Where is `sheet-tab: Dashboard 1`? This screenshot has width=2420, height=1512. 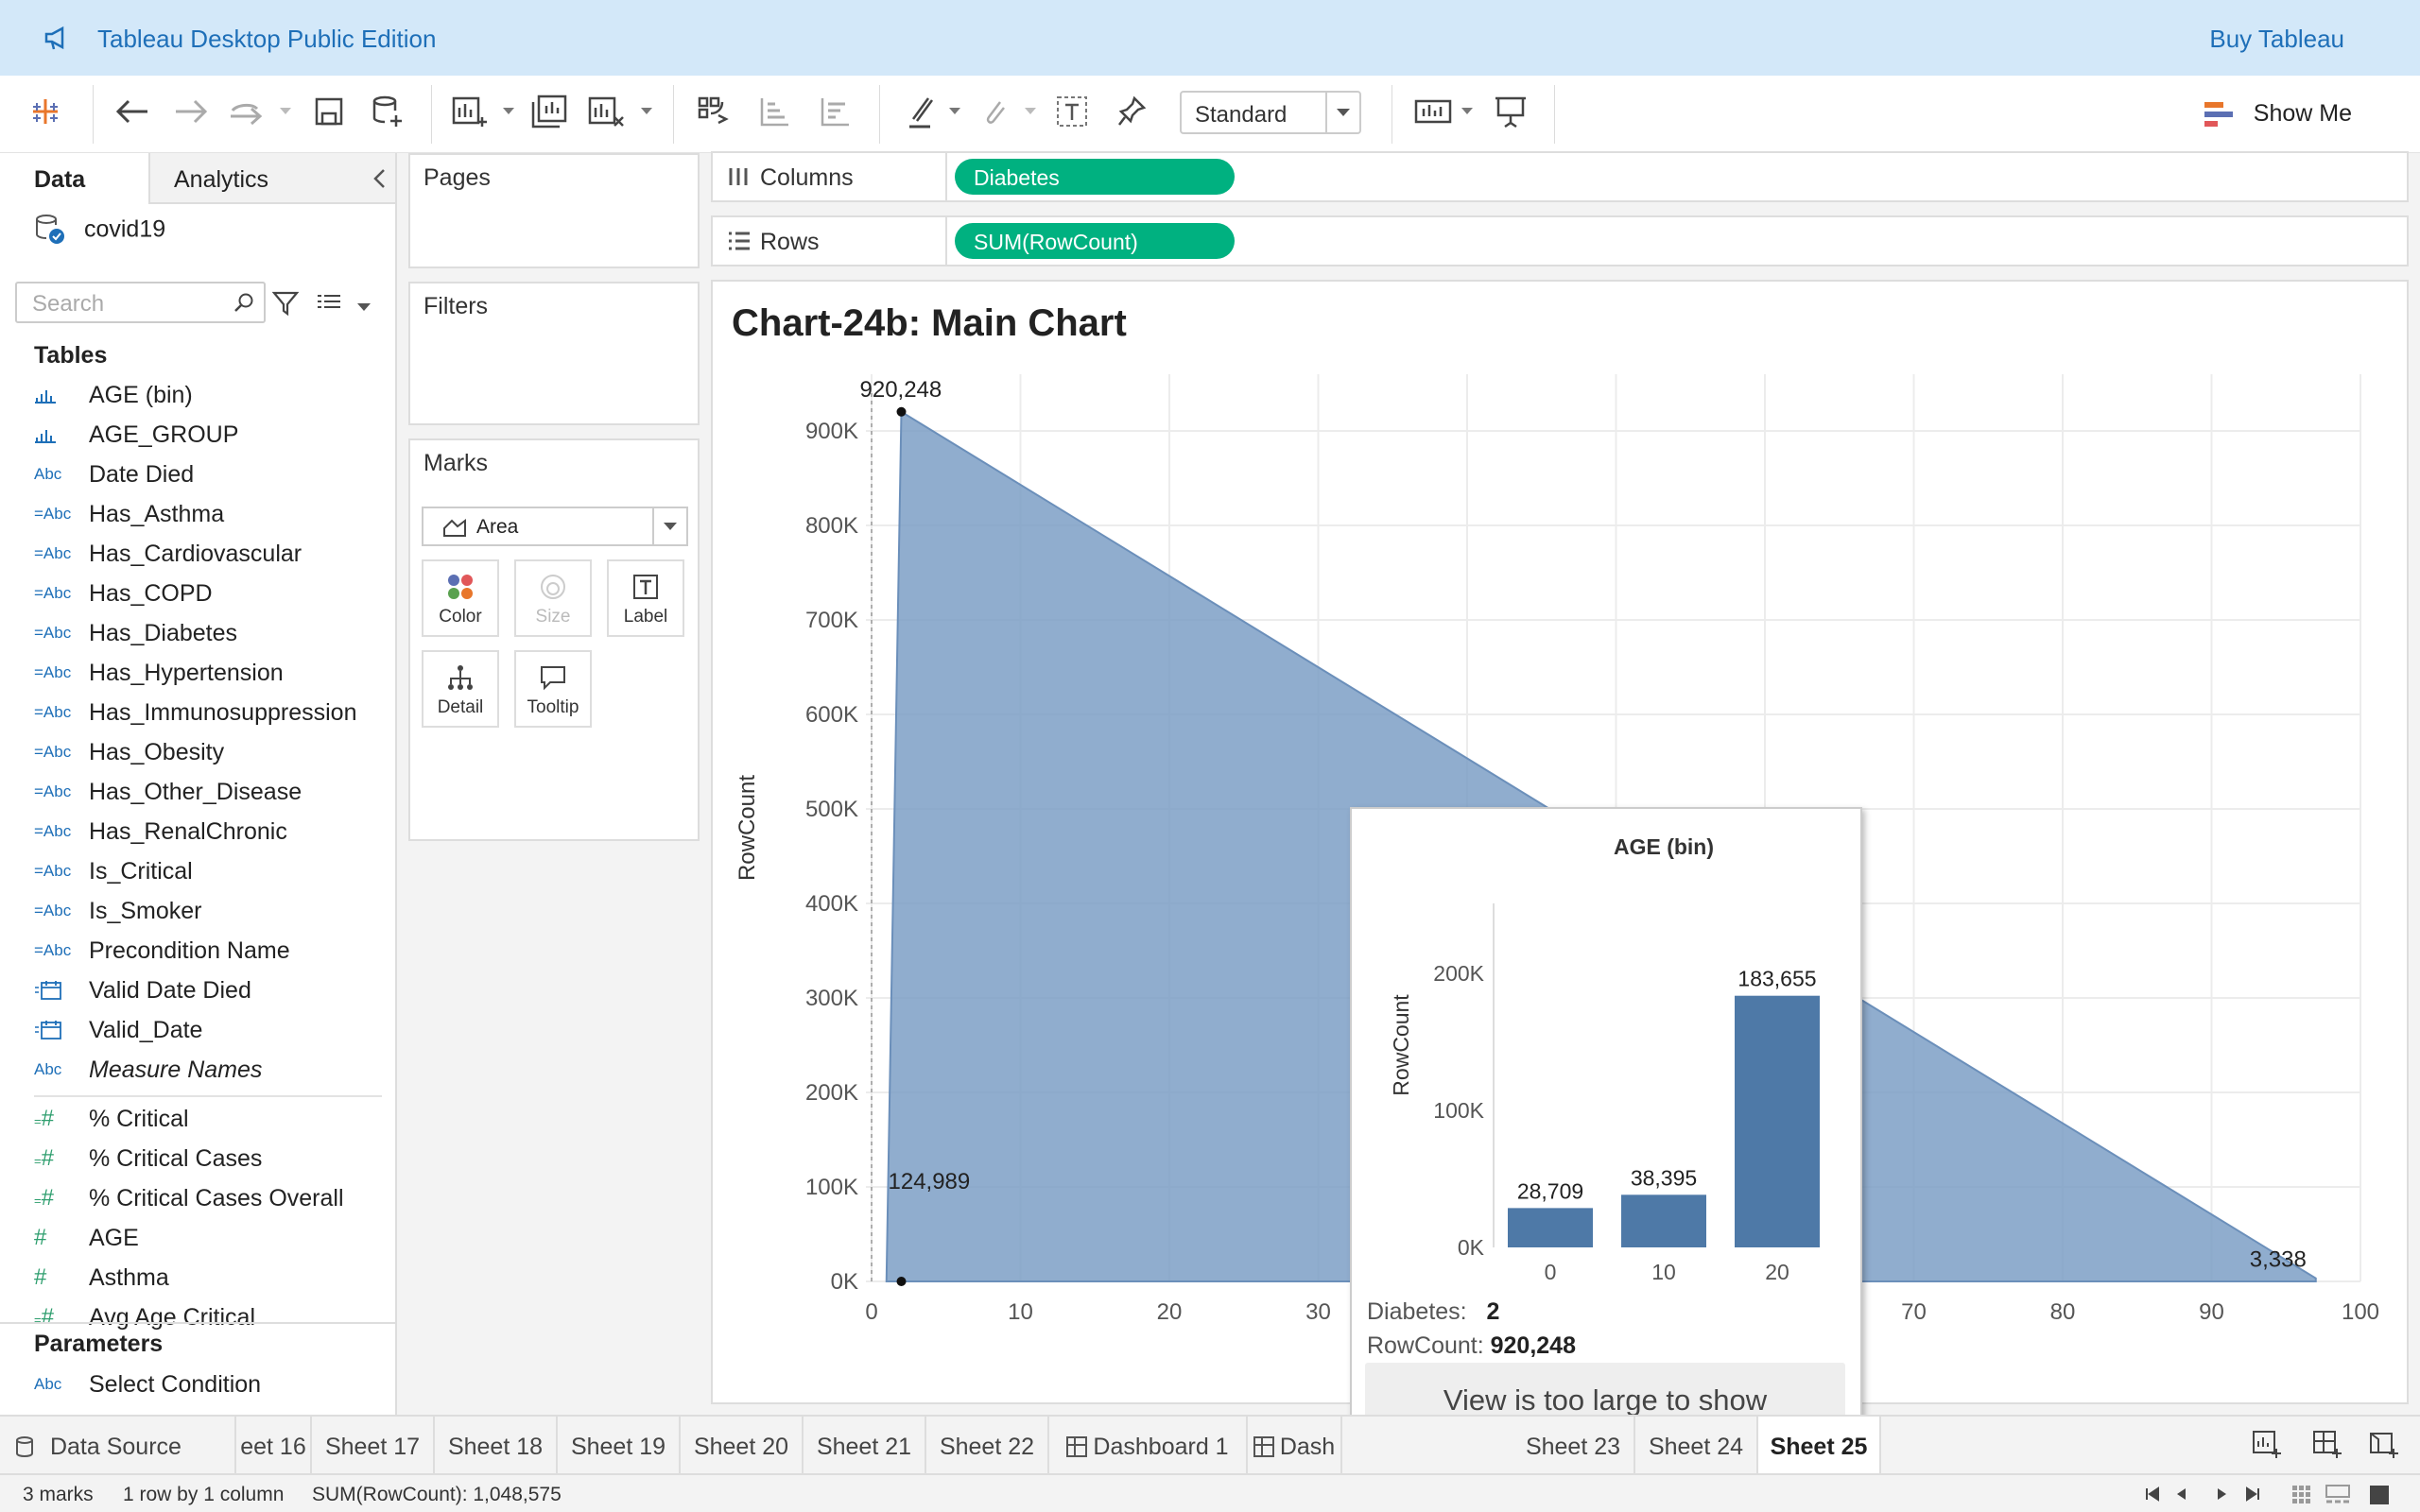
sheet-tab: Dashboard 1 is located at coordinates (1148, 1445).